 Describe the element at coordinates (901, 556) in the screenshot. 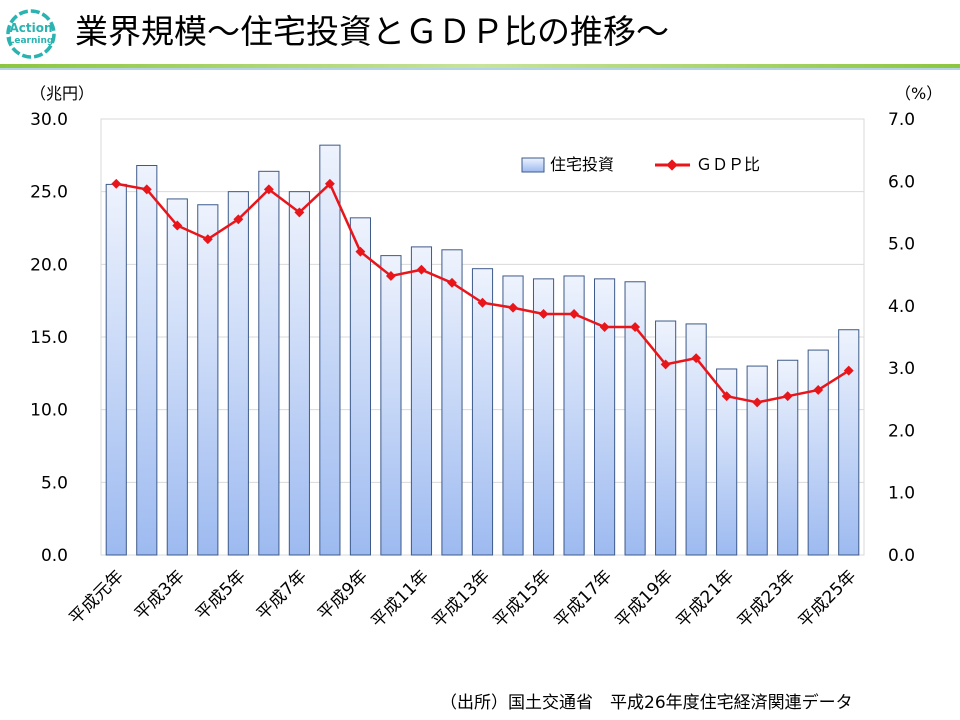

I see `right-tick-label: 0.0` at that location.